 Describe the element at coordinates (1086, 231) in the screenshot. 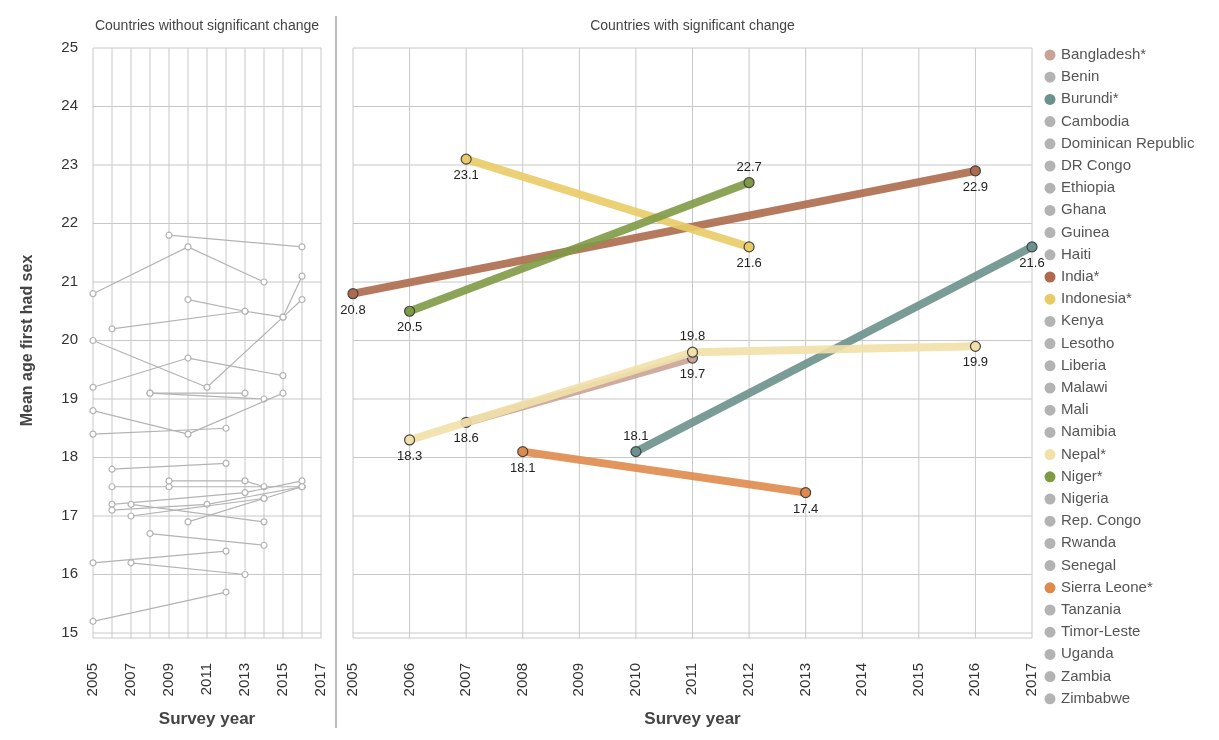

I see `legend-label: Guinea` at that location.